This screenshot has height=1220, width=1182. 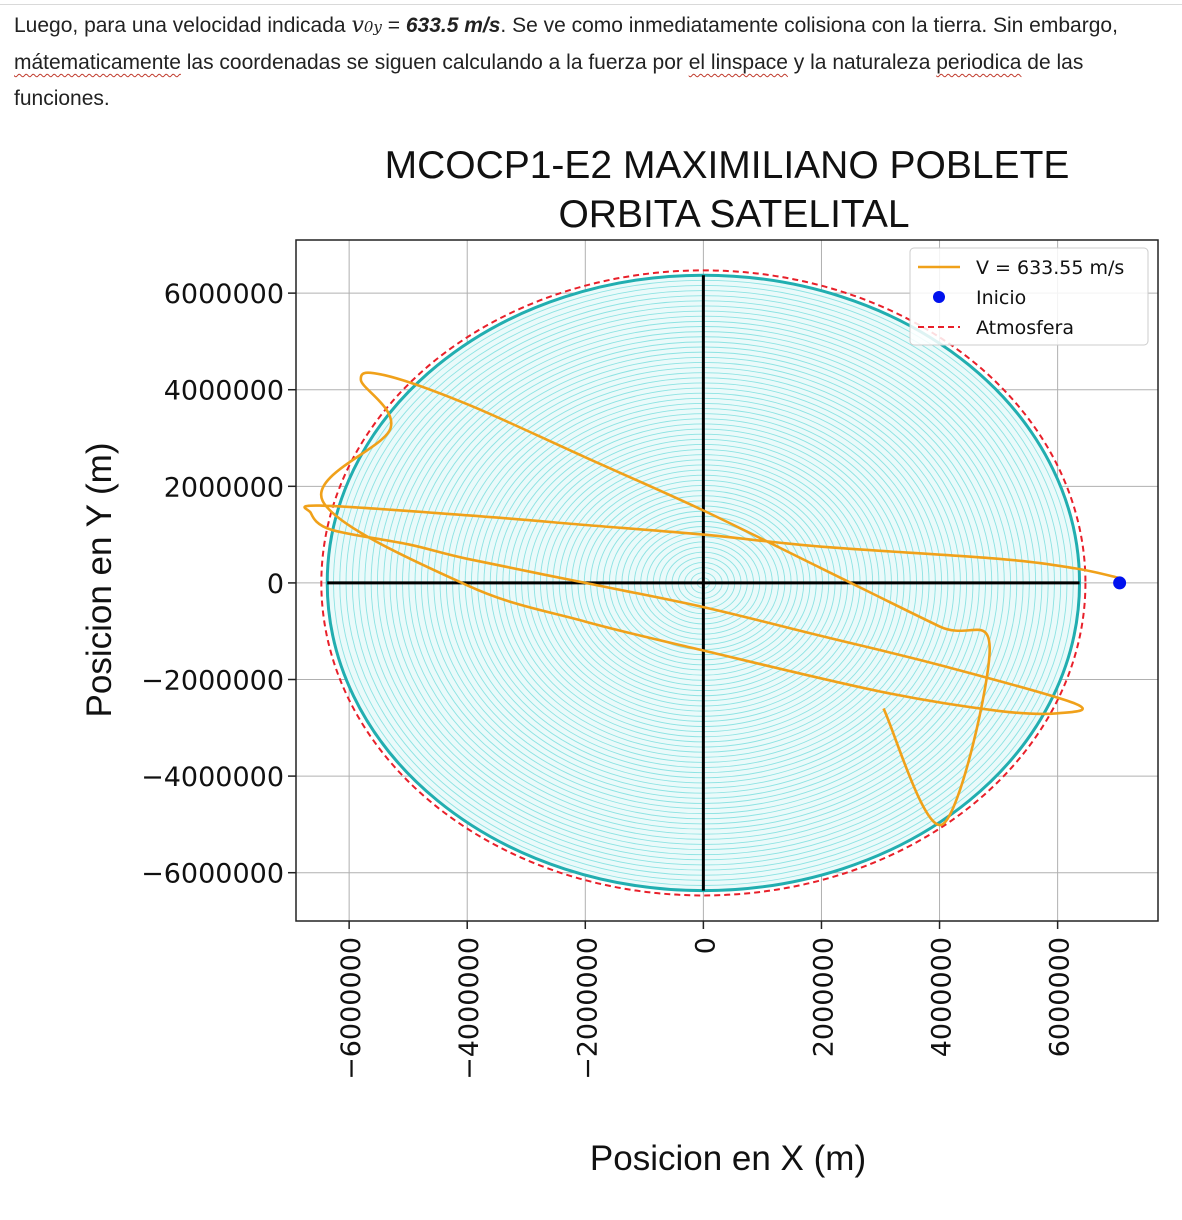 What do you see at coordinates (587, 1008) in the screenshot?
I see `x-tick-label: −2000000` at bounding box center [587, 1008].